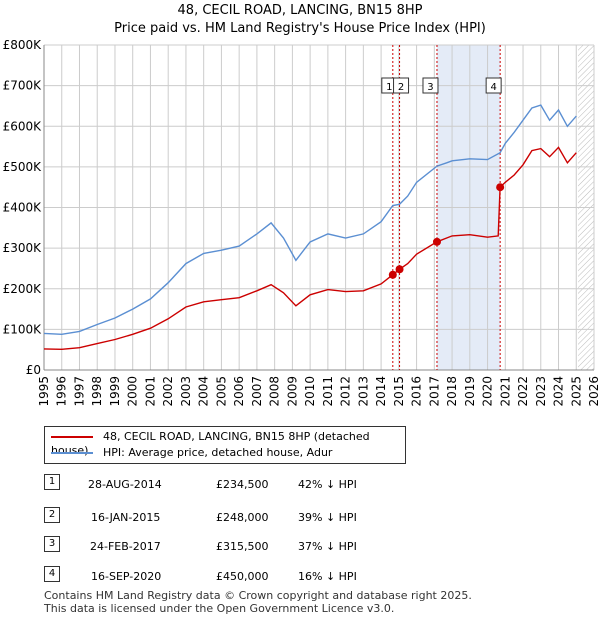 This screenshot has height=620, width=600. I want to click on y-tick-label: £400K, so click(23, 208).